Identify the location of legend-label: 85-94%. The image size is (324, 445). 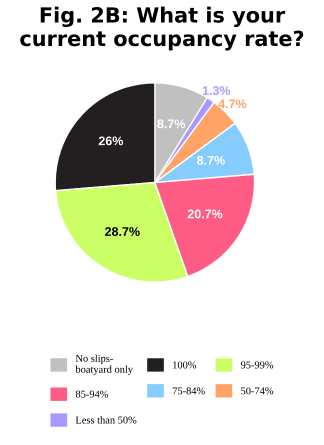
(92, 394).